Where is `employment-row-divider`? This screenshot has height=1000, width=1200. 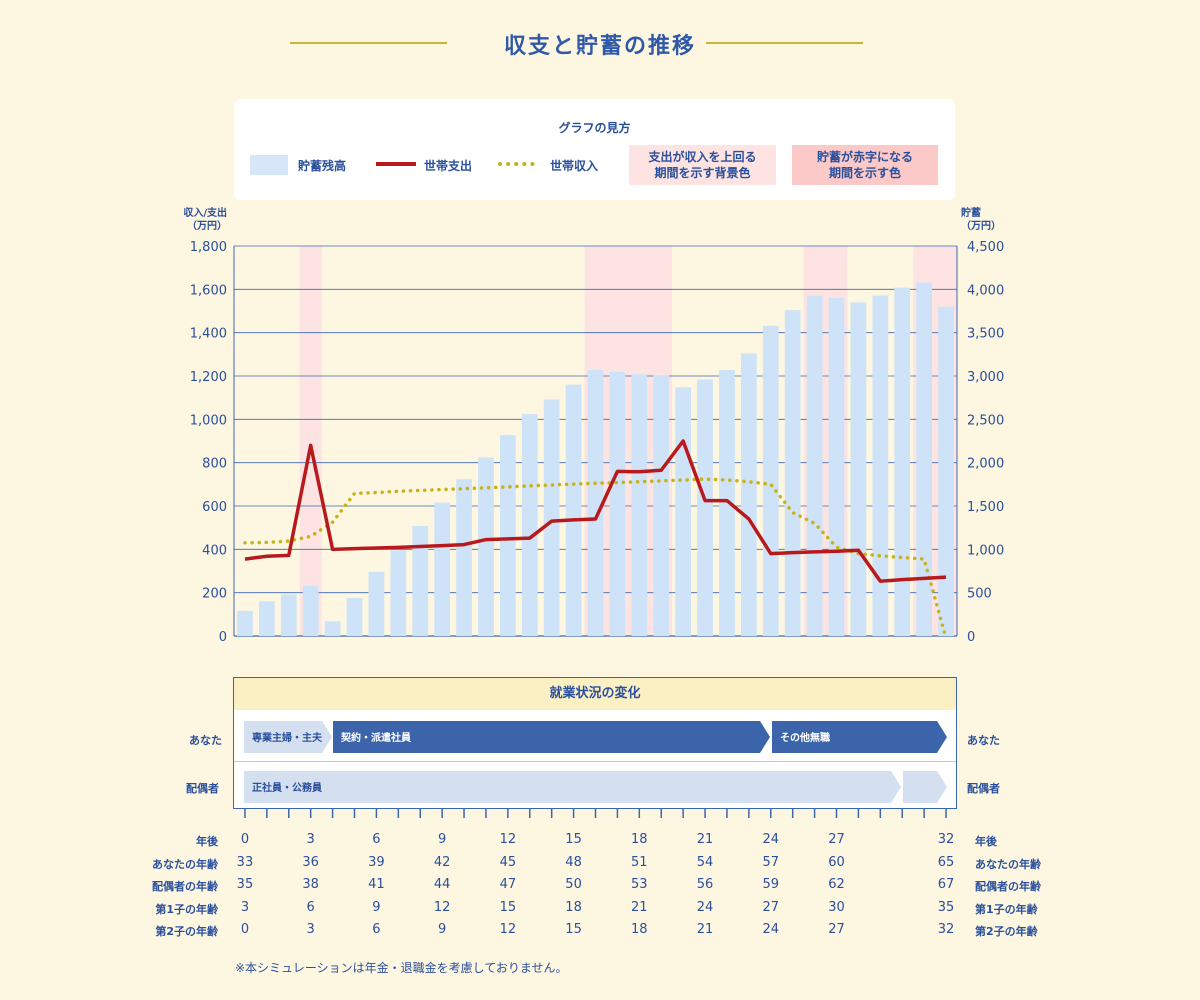
employment-row-divider is located at coordinates (595, 761).